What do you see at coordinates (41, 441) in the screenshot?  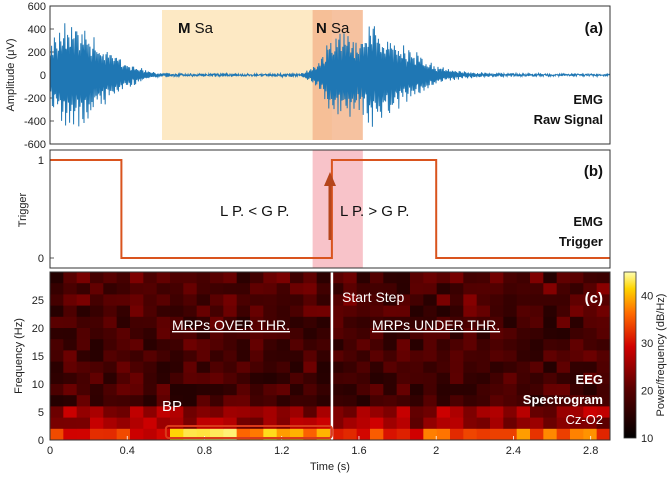 I see `ytick-label: 0` at bounding box center [41, 441].